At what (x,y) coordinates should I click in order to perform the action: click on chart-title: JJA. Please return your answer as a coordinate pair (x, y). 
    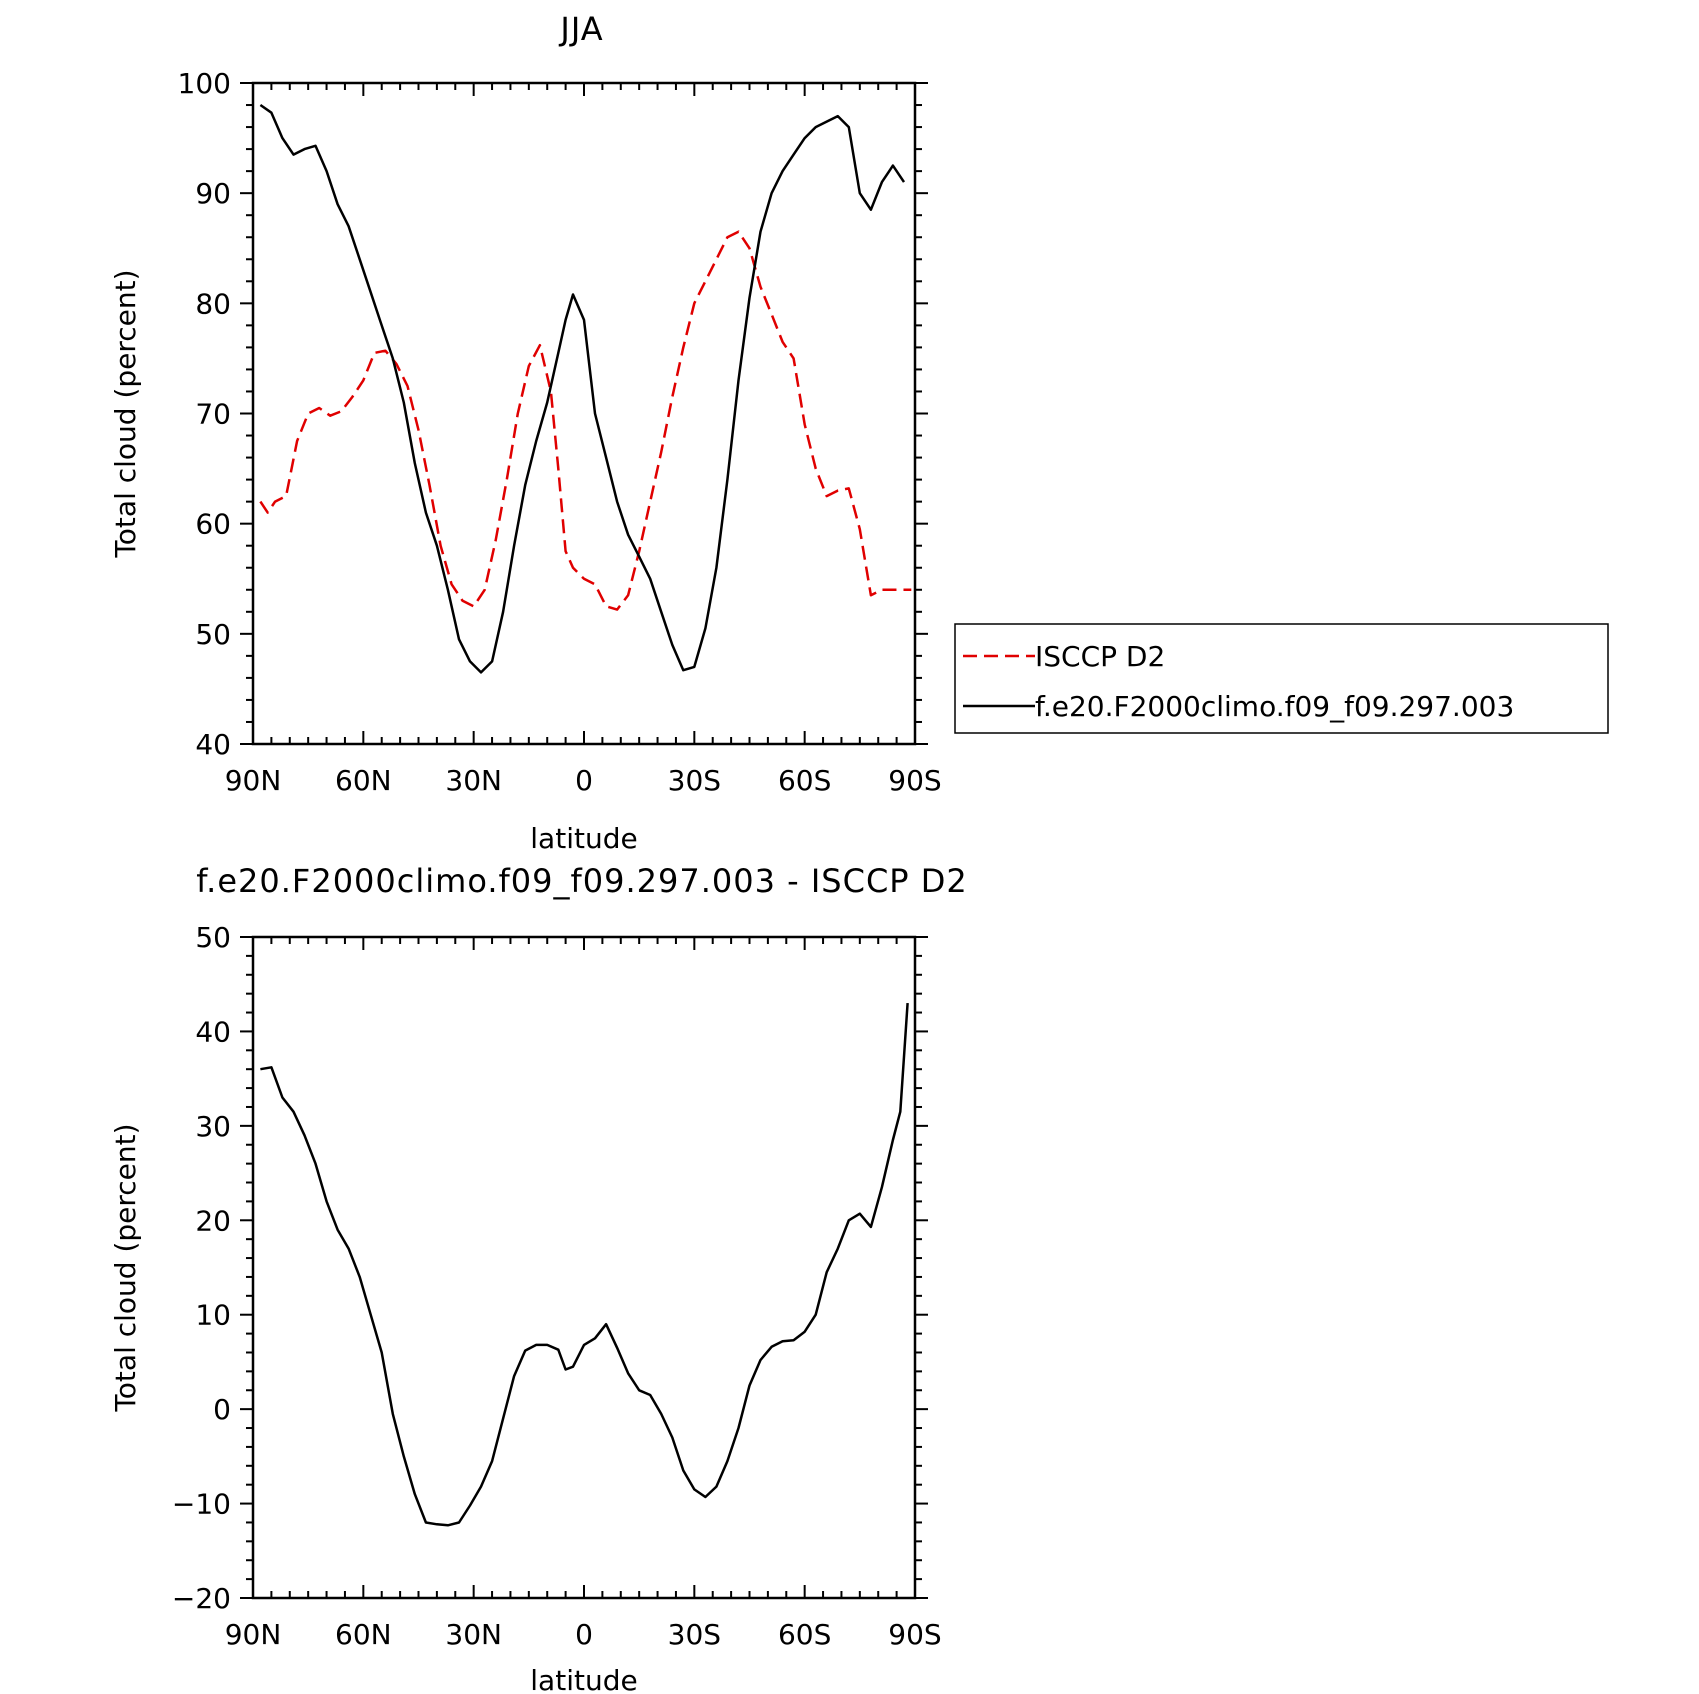
    Looking at the image, I should click on (580, 29).